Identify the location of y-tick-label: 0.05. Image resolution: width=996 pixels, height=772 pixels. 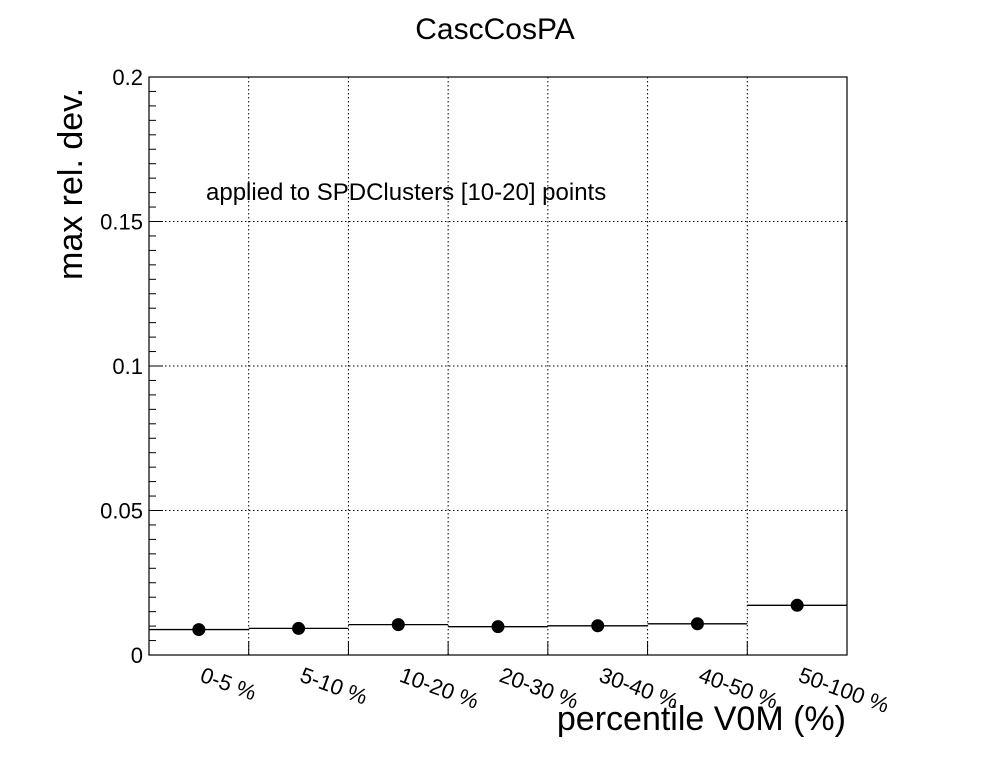
(121, 511).